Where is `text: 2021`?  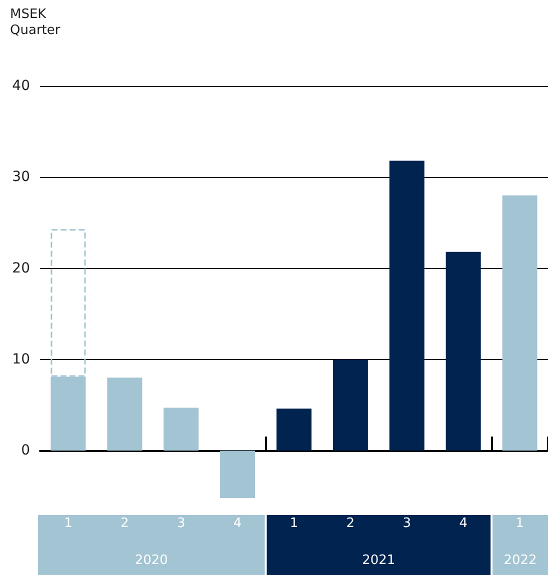
text: 2021 is located at coordinates (379, 560).